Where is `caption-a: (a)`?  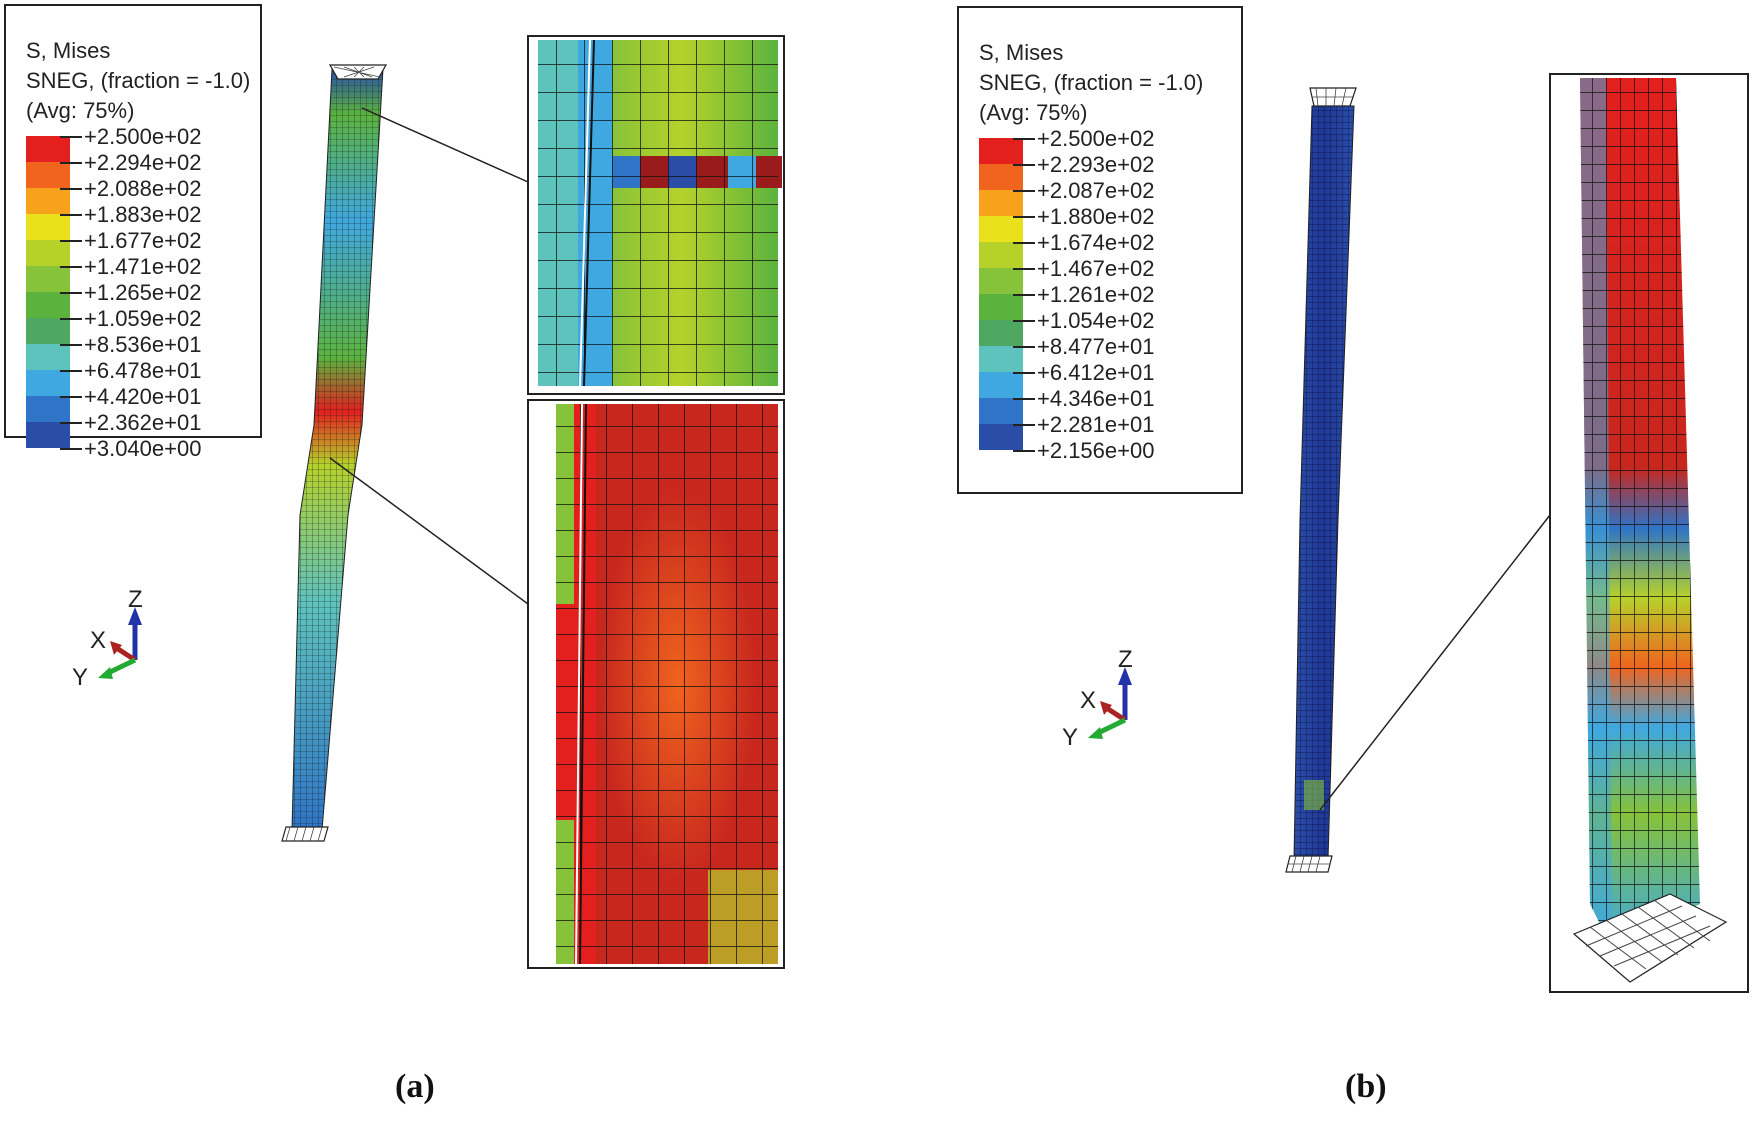 caption-a: (a) is located at coordinates (415, 1086).